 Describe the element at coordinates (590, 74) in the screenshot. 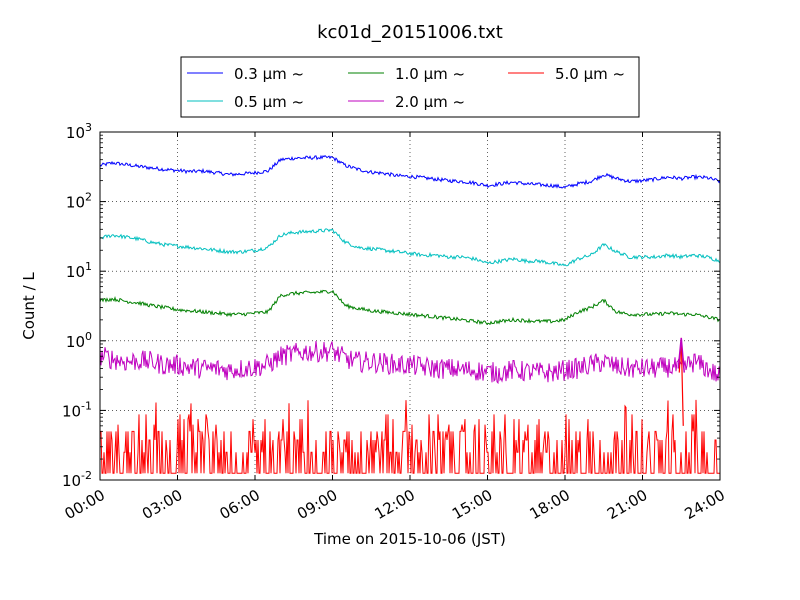

I see `legend-label: 5.0 μm ~` at that location.